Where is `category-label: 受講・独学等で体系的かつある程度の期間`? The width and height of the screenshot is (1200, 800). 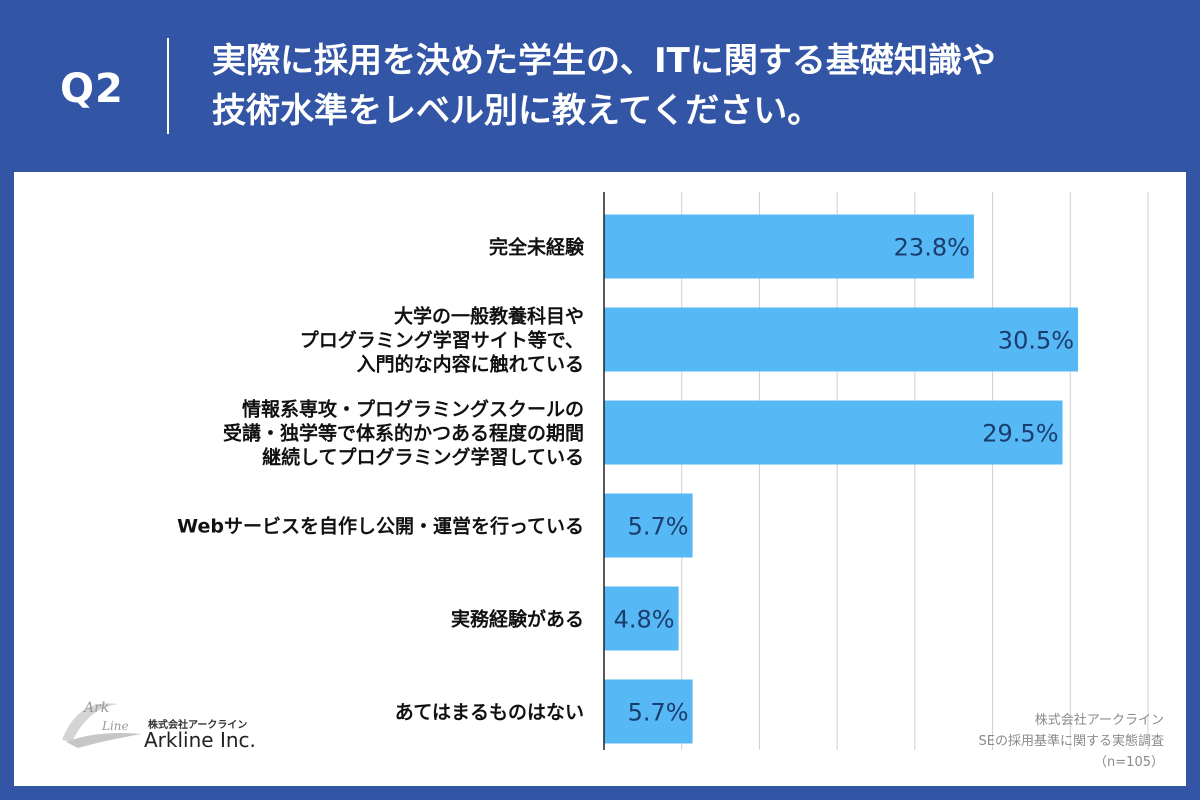
category-label: 受講・独学等で体系的かつある程度の期間 is located at coordinates (403, 433).